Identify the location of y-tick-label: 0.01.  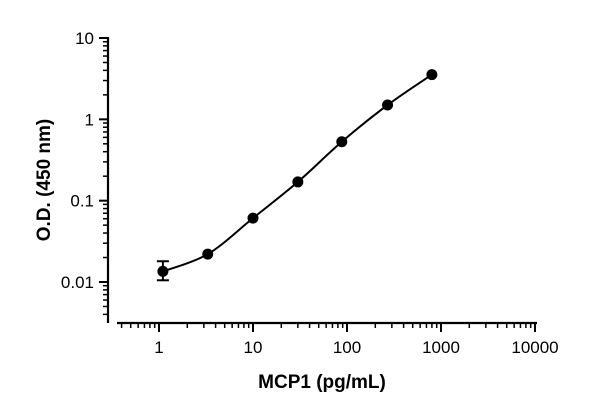
(77, 282).